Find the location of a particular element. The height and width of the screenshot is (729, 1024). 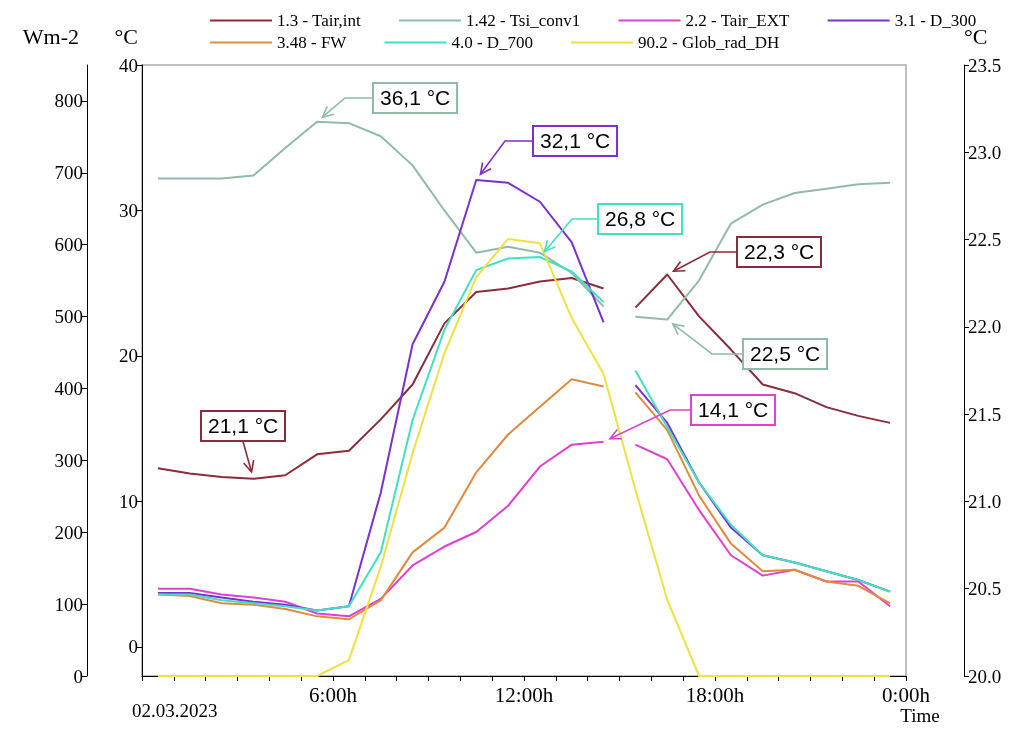

x-tick-label: 0:00h is located at coordinates (906, 694).